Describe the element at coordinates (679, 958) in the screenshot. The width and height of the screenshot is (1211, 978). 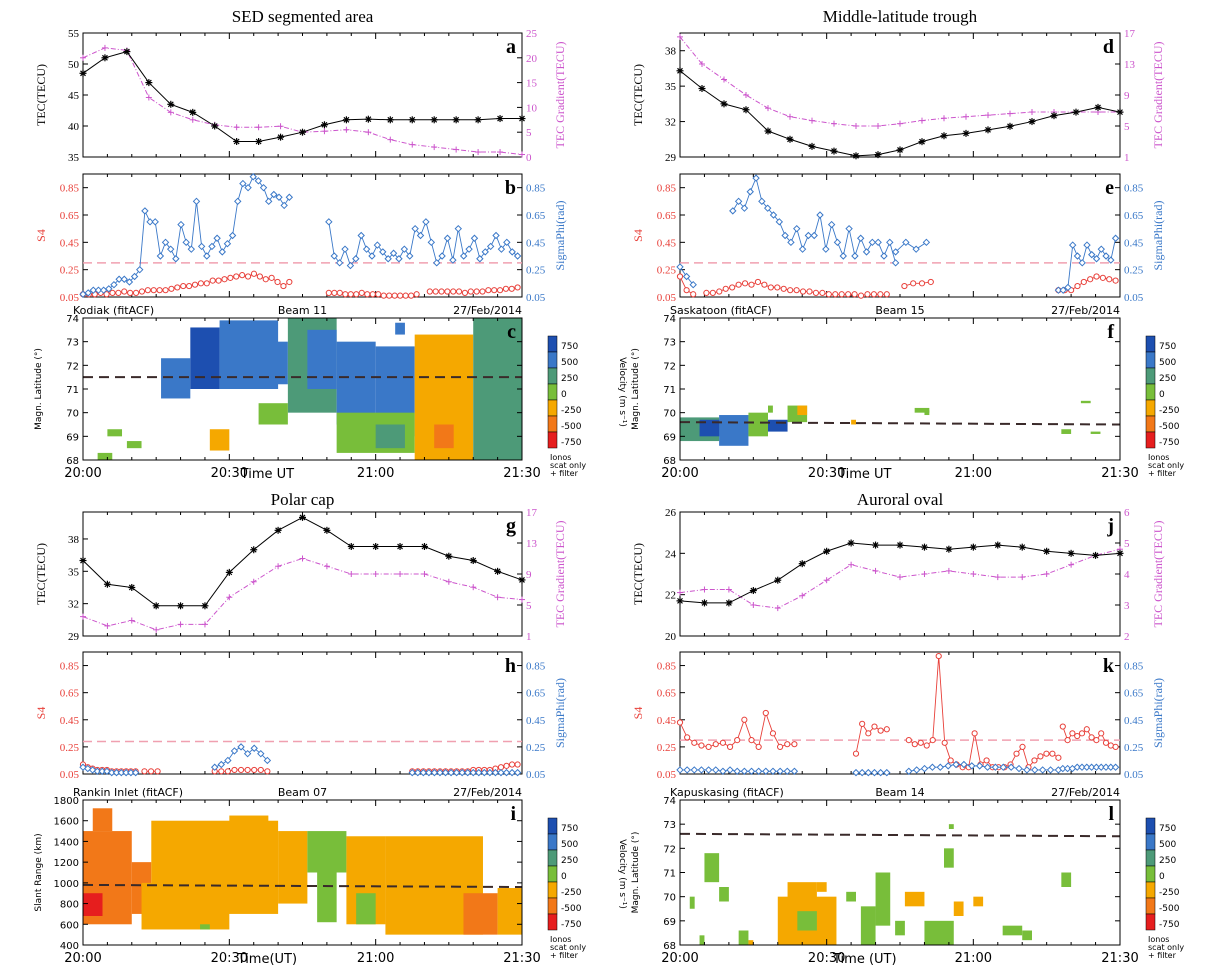
I see `time-tick-label: 20:00` at that location.